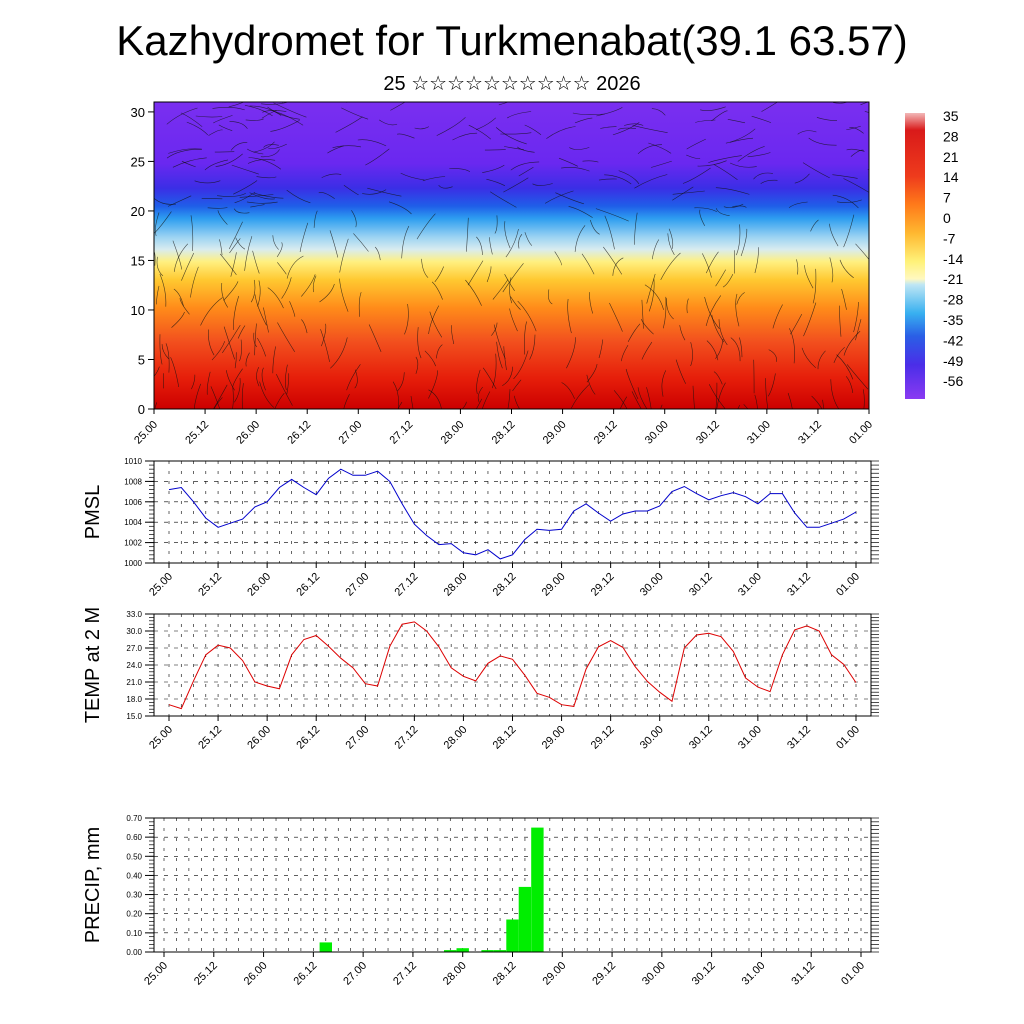 Image resolution: width=1024 pixels, height=1024 pixels. I want to click on y-tick-label: 15.0, so click(134, 716).